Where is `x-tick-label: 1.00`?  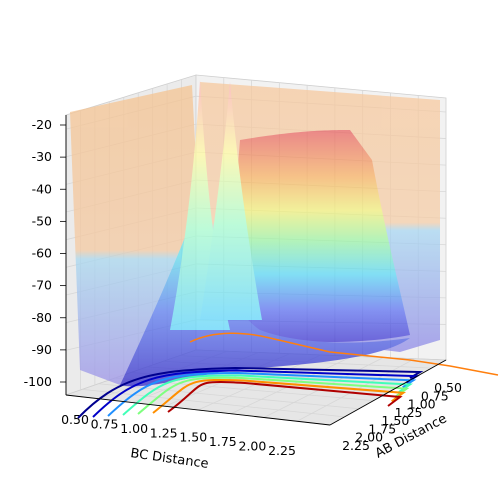 x-tick-label: 1.00 is located at coordinates (422, 404).